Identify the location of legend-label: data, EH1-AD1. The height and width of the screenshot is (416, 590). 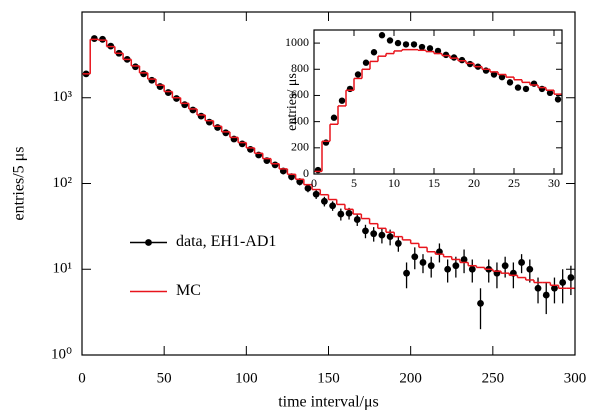
(226, 241).